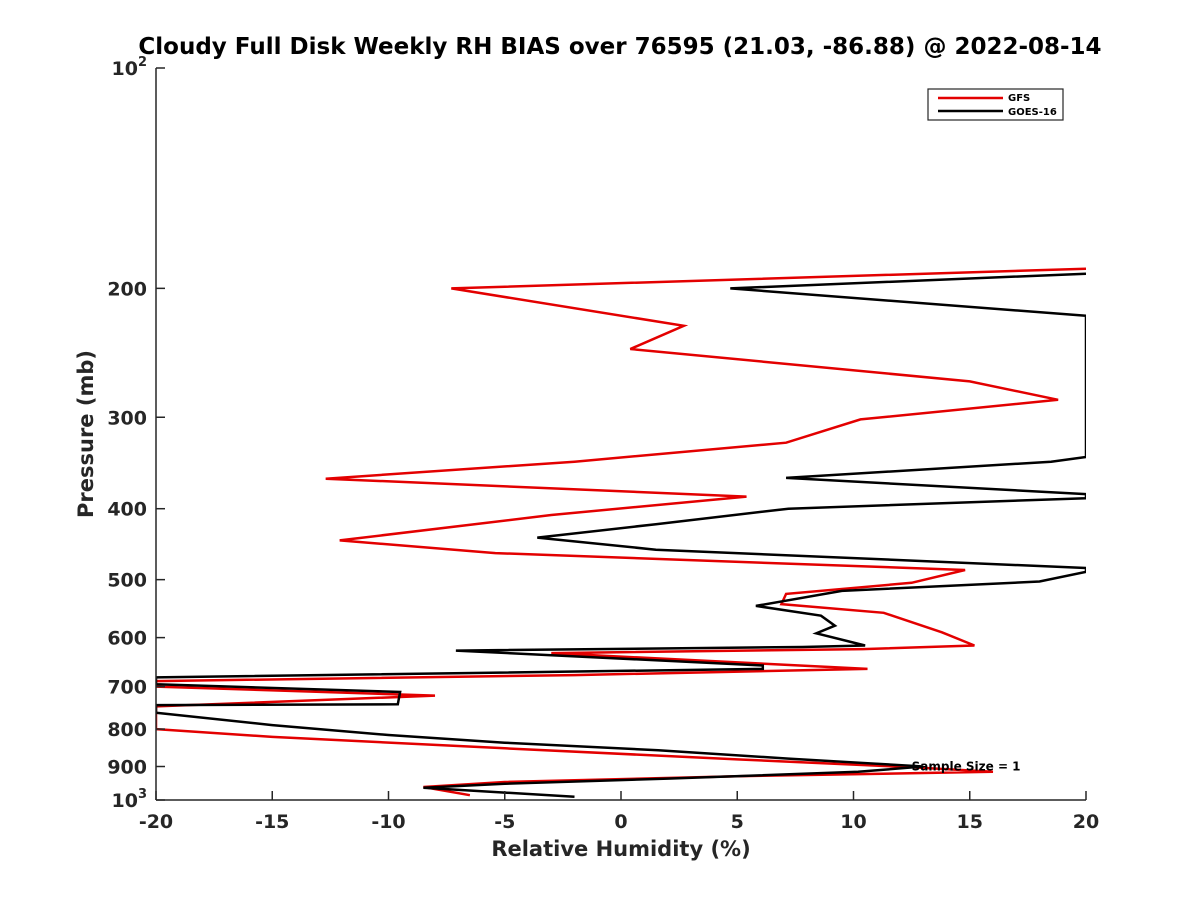 The width and height of the screenshot is (1200, 900). Describe the element at coordinates (620, 822) in the screenshot. I see `x-tick-label: 0` at that location.